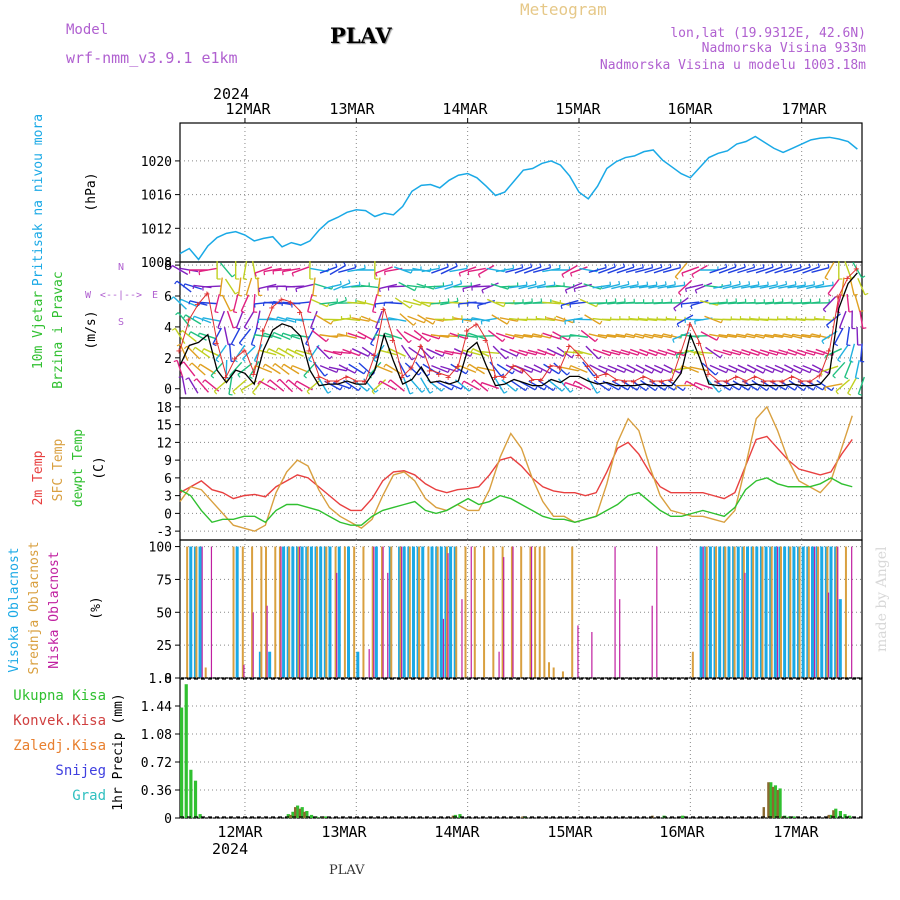  What do you see at coordinates (38, 477) in the screenshot?
I see `t2m-axis-label: 2m Temp` at bounding box center [38, 477].